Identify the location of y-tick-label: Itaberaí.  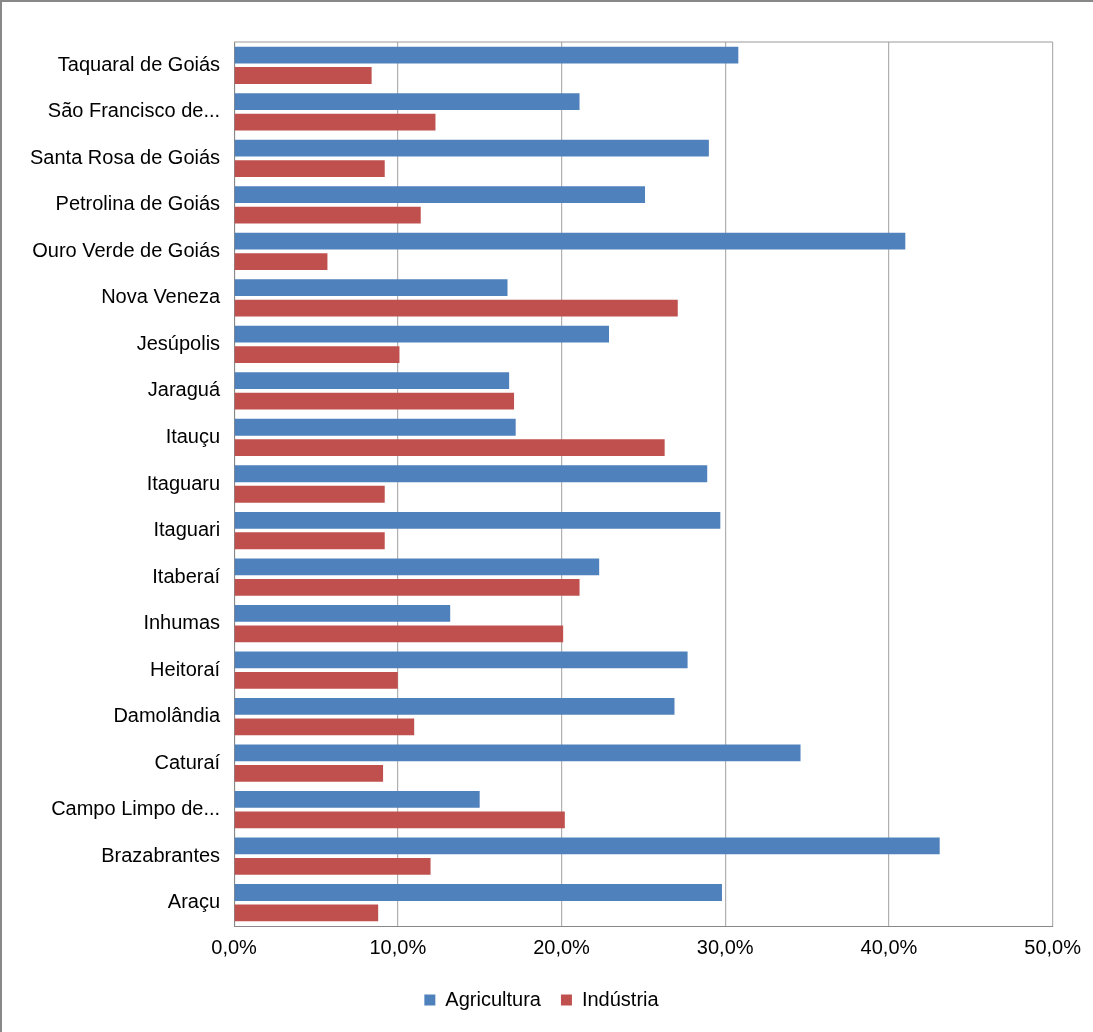
(186, 575).